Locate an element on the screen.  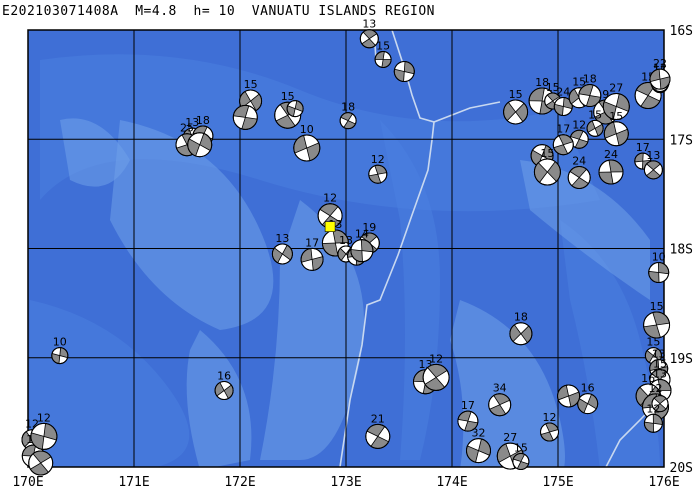
latitude-label: 17S is located at coordinates (681, 140).